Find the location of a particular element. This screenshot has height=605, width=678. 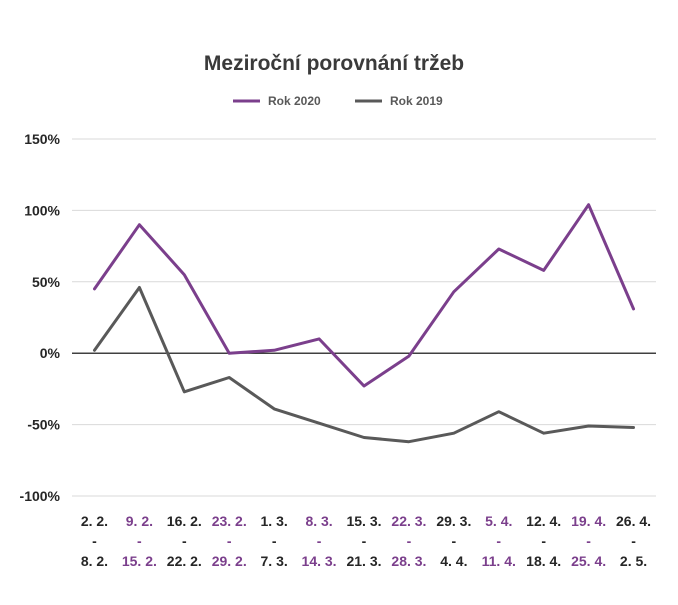

x-tick-line1: 1. 3. is located at coordinates (274, 521).